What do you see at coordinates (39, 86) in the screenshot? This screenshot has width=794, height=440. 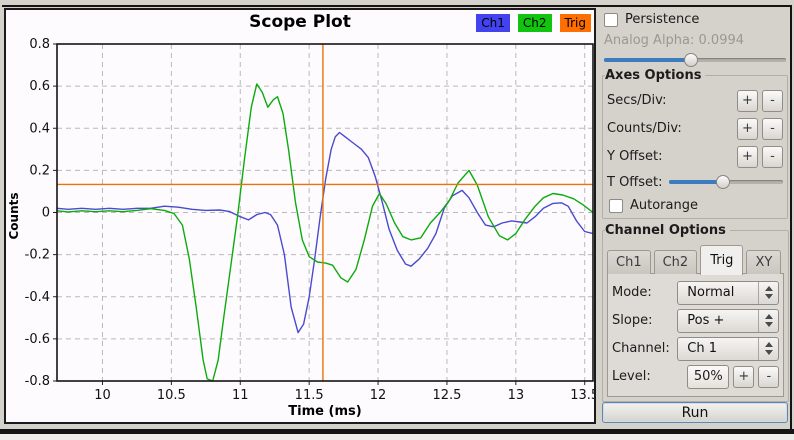 I see `y-tick-label: 0.6` at bounding box center [39, 86].